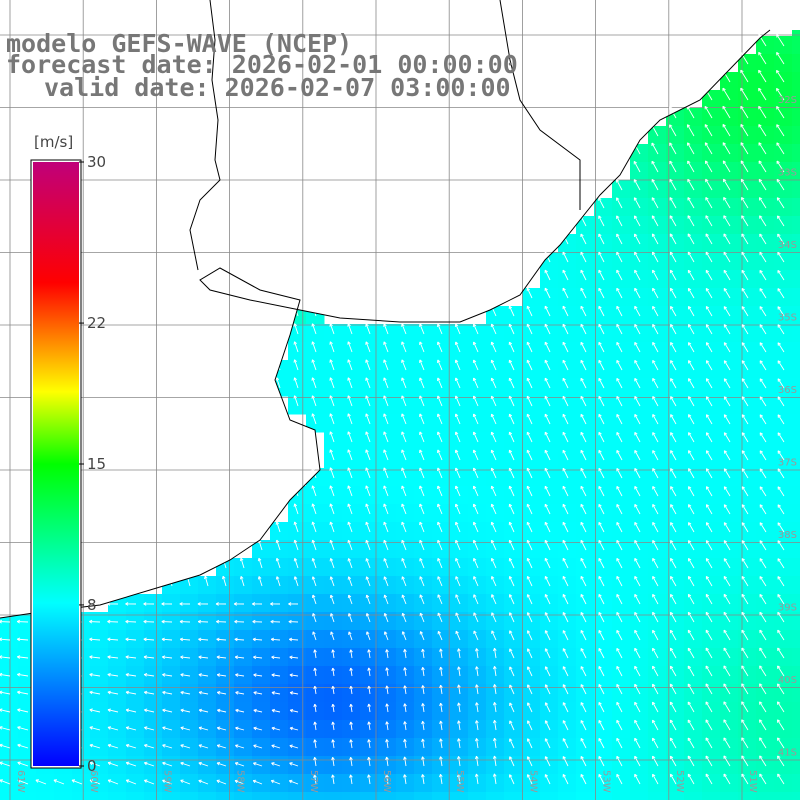 This screenshot has height=800, width=800. I want to click on lat-label: 34S, so click(787, 245).